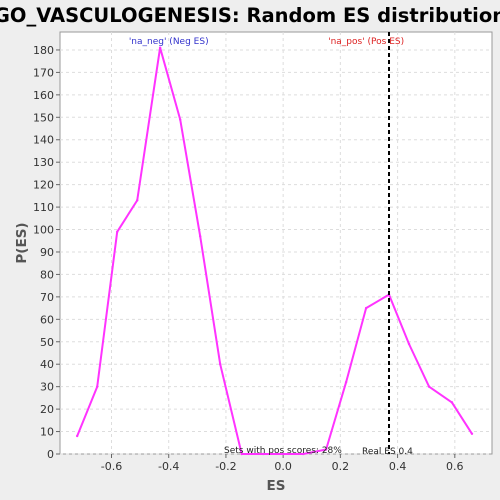 This screenshot has height=500, width=500. Describe the element at coordinates (47, 432) in the screenshot. I see `y-tick-label: 10` at that location.